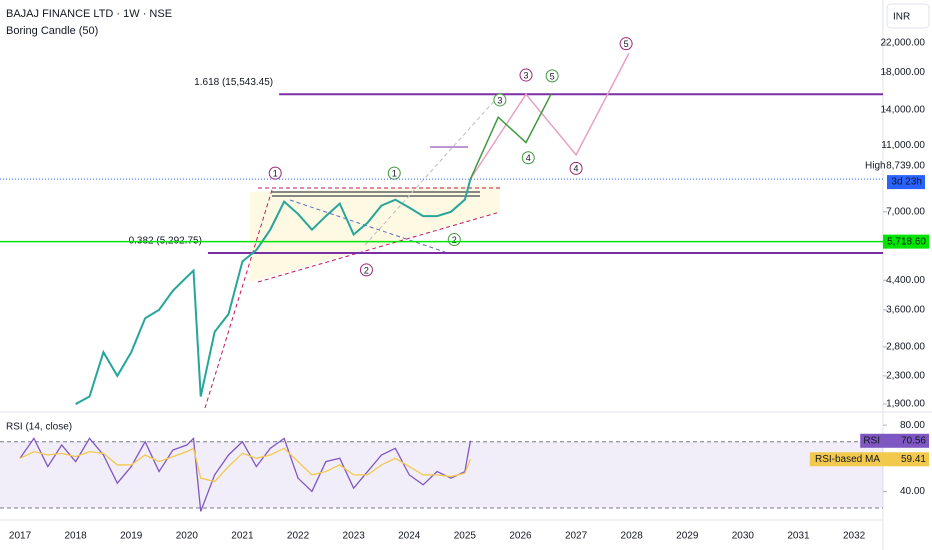  What do you see at coordinates (354, 536) in the screenshot?
I see `x-tick-label: 2023` at bounding box center [354, 536].